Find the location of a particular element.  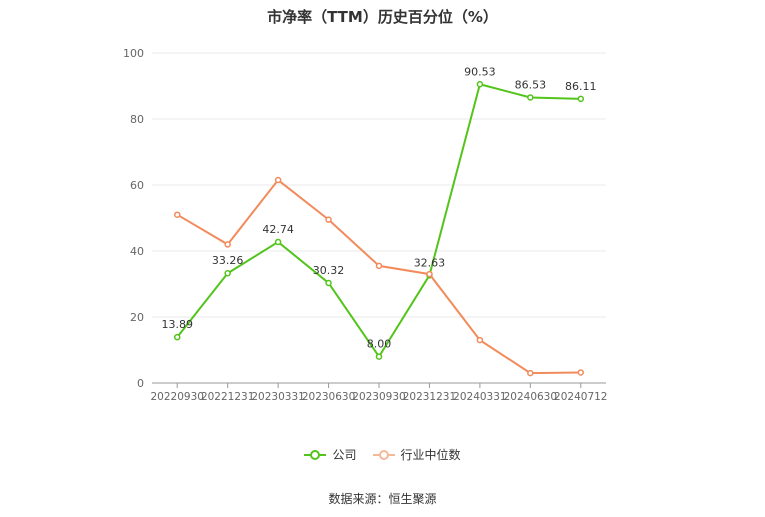

legend-label-industry-median: 行业中位数 is located at coordinates (430, 455).